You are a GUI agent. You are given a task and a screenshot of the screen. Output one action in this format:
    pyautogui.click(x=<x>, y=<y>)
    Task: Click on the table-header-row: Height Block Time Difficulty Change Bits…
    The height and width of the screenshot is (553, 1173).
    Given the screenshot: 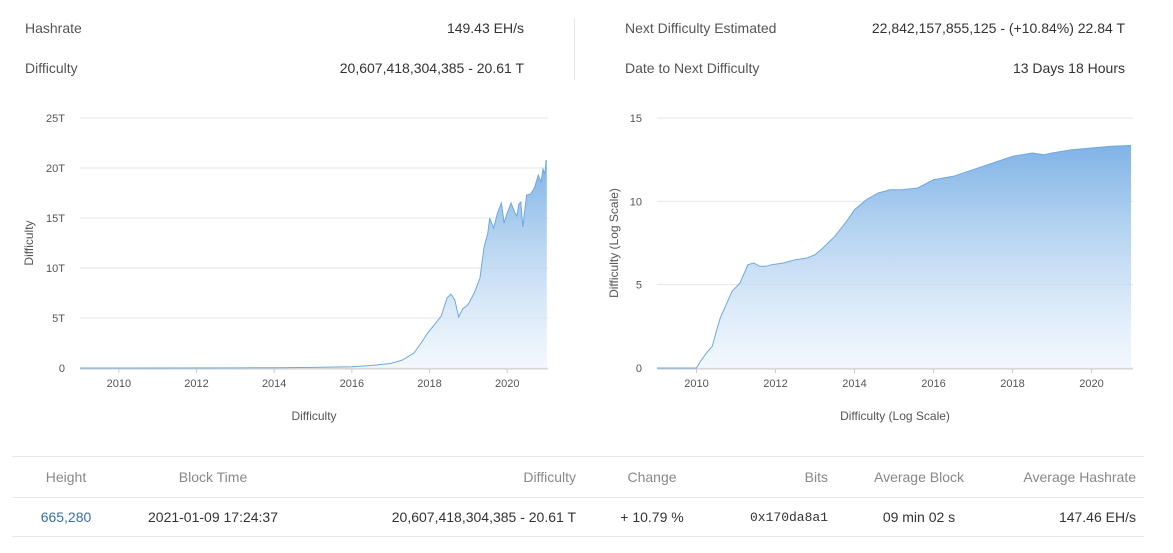 What is the action you would take?
    pyautogui.click(x=578, y=477)
    